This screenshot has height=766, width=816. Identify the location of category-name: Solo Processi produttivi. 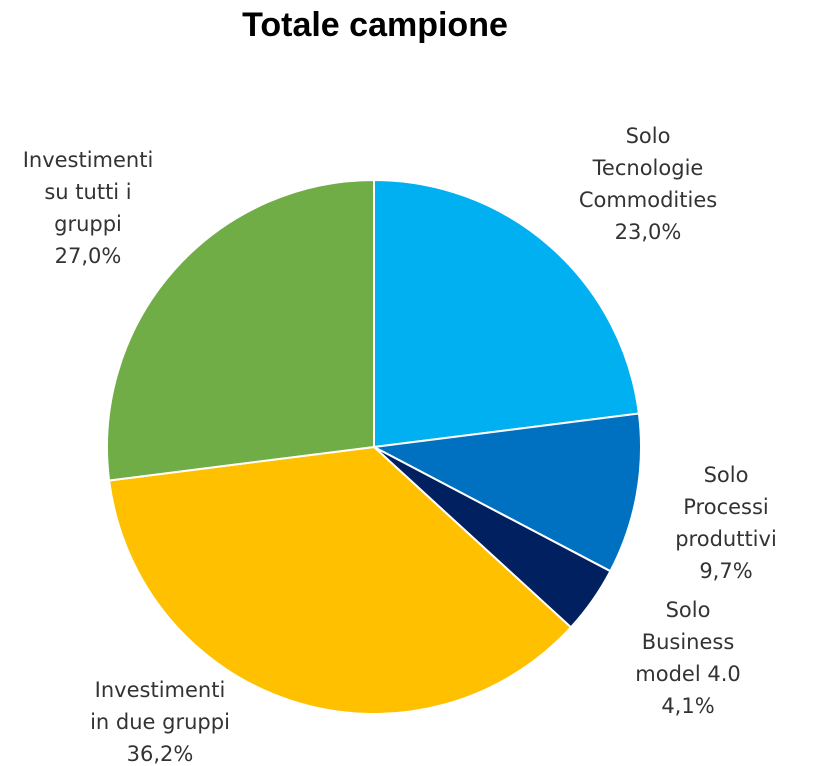
(726, 507).